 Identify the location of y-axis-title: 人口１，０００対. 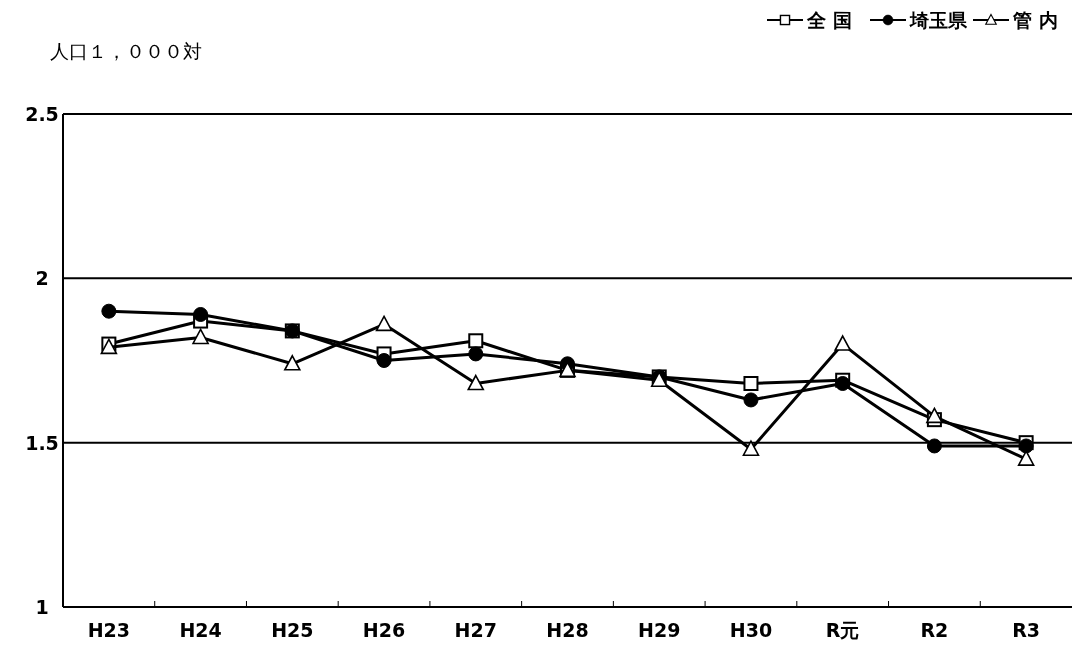
(126, 51).